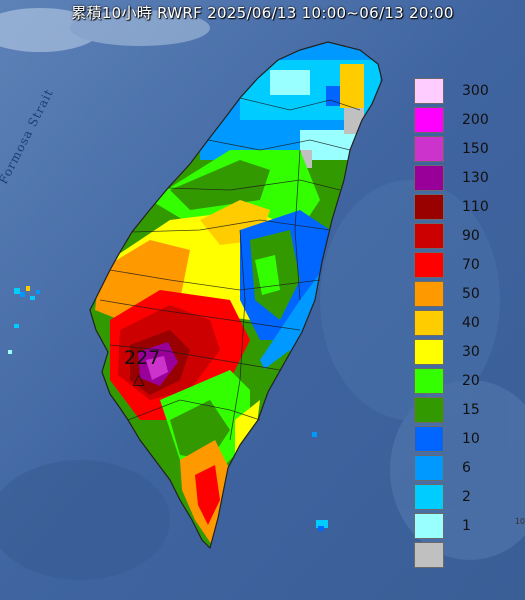  I want to click on legend-label: 20, so click(471, 381).